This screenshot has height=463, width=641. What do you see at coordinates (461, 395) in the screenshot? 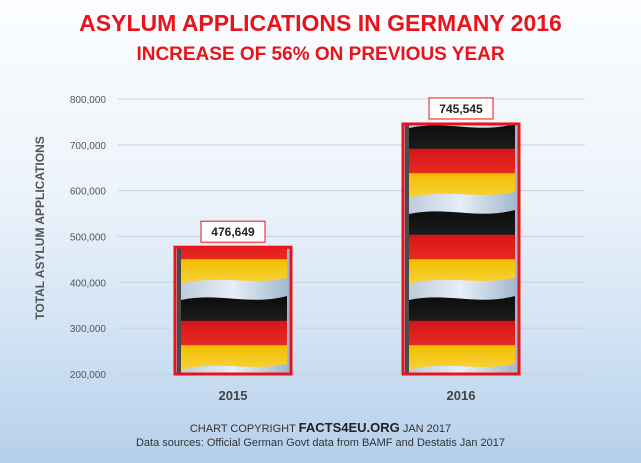
I see `x-tick-label: 2016` at bounding box center [461, 395].